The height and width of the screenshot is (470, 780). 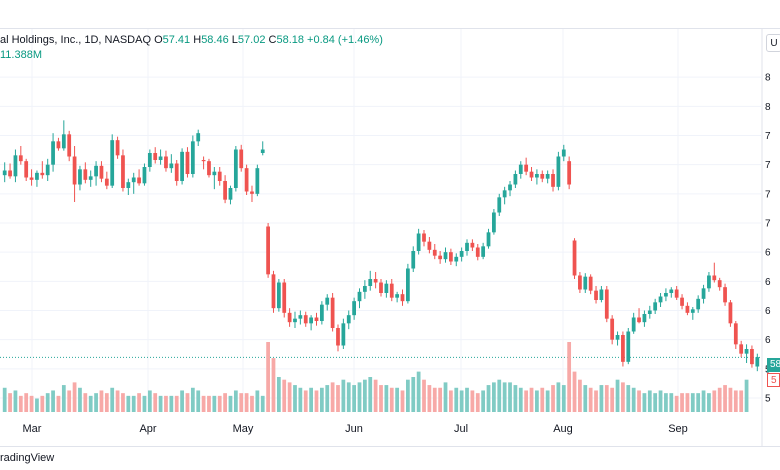 I want to click on prev-price-text: 5, so click(x=774, y=380).